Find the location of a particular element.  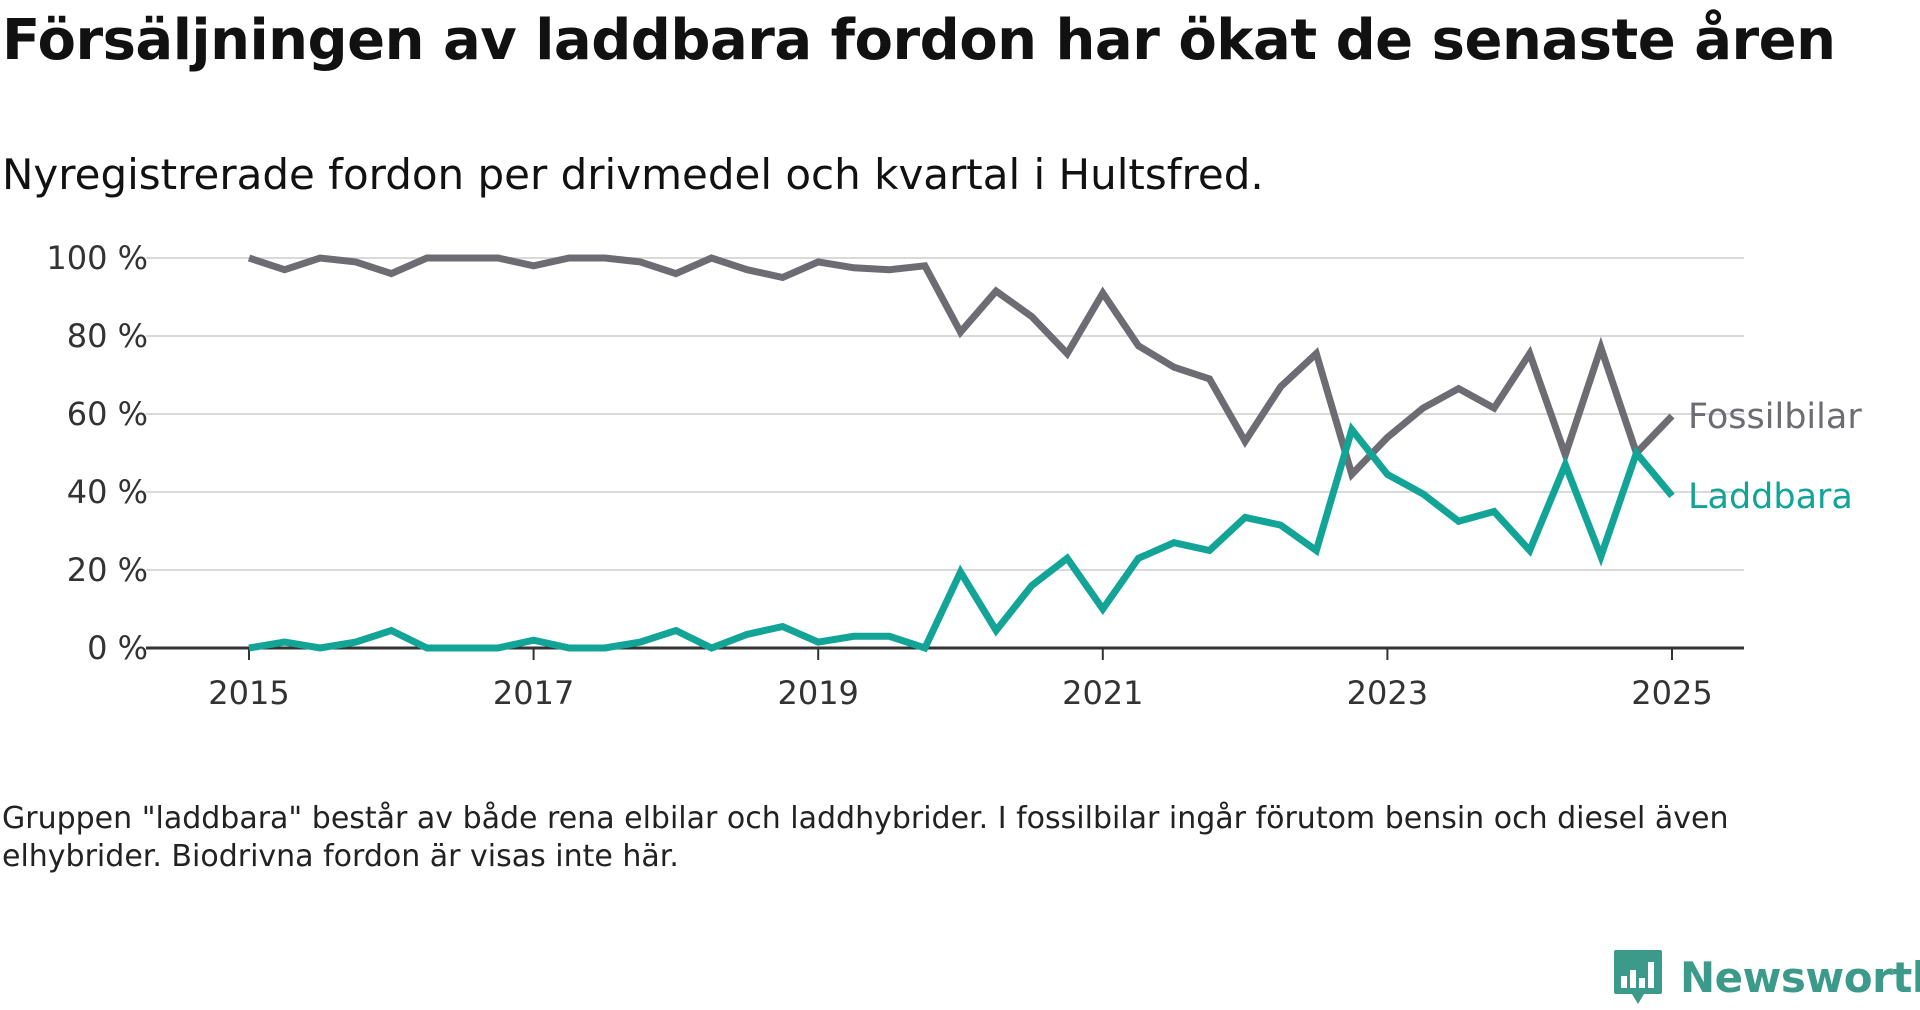

x-tick-label: 2019 is located at coordinates (817, 693).